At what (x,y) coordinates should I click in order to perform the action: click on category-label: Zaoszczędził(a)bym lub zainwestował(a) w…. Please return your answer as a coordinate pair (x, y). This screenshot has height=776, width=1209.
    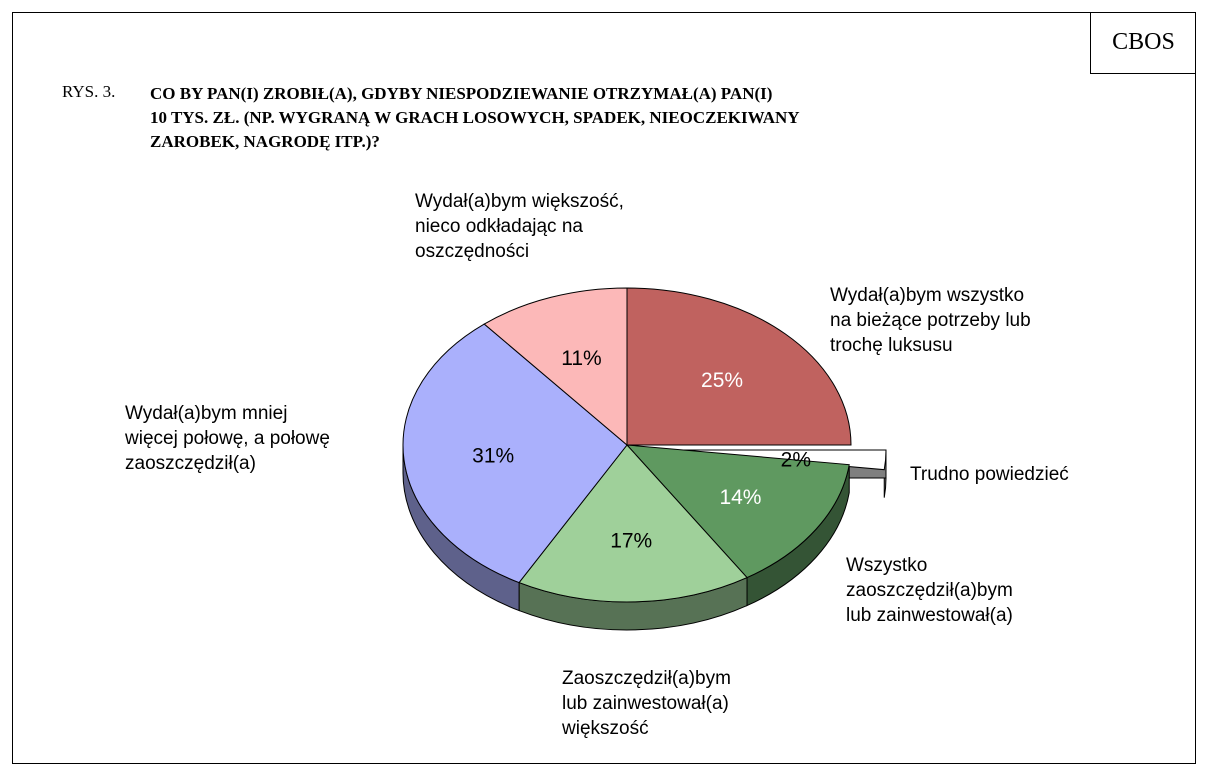
    Looking at the image, I should click on (646, 703).